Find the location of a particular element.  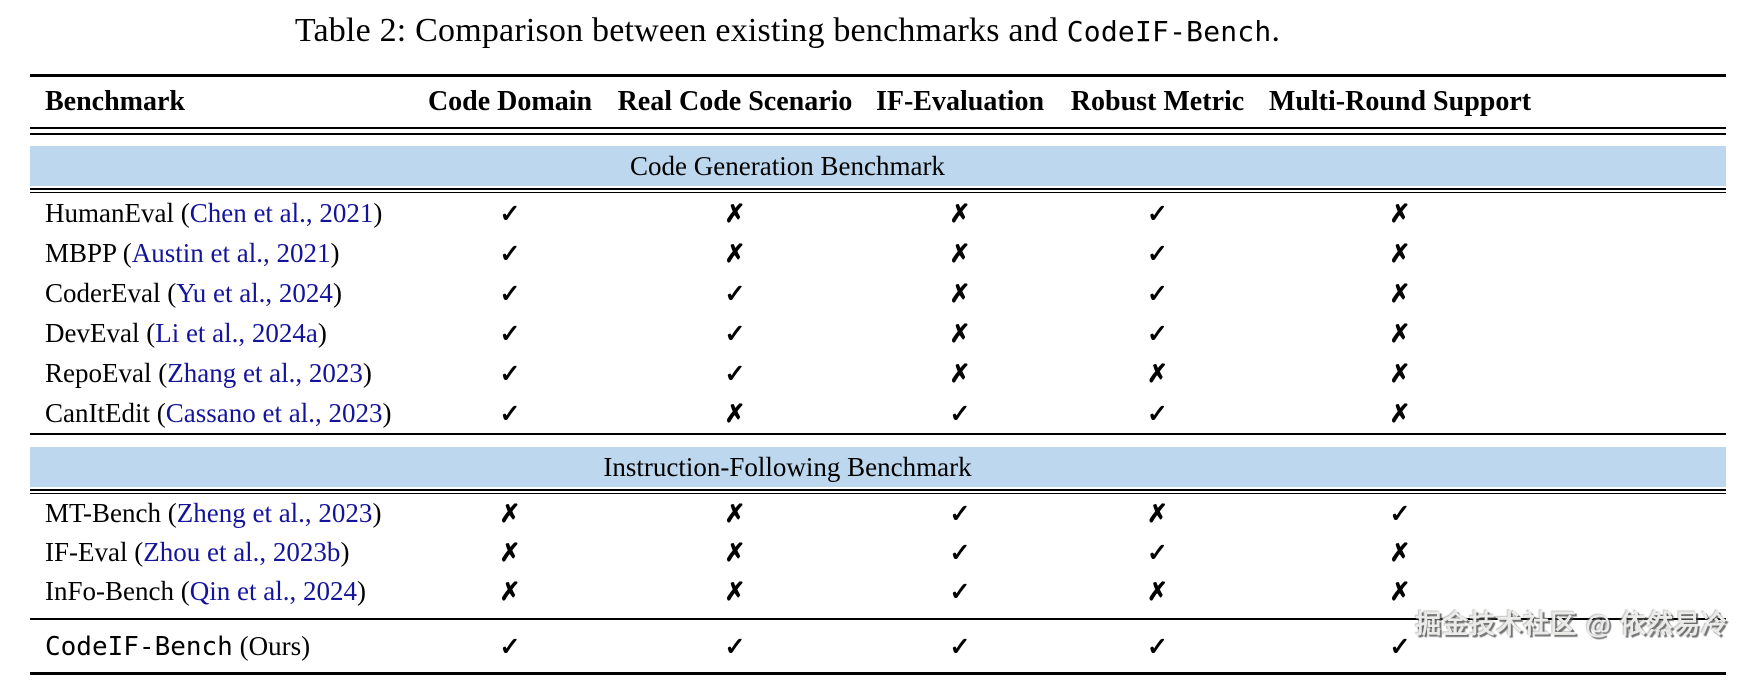

benchmark-name-cell: CanItEdit (Cassano et al., 2023) is located at coordinates (218, 412).